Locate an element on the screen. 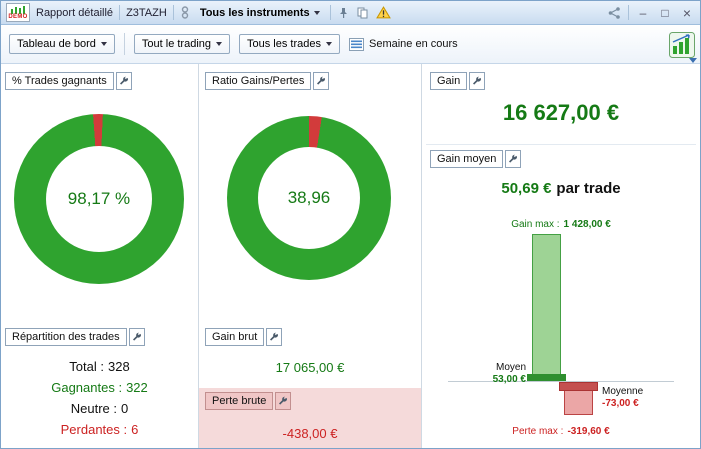 The width and height of the screenshot is (701, 449). win-rate-wrench-button is located at coordinates (123, 81).